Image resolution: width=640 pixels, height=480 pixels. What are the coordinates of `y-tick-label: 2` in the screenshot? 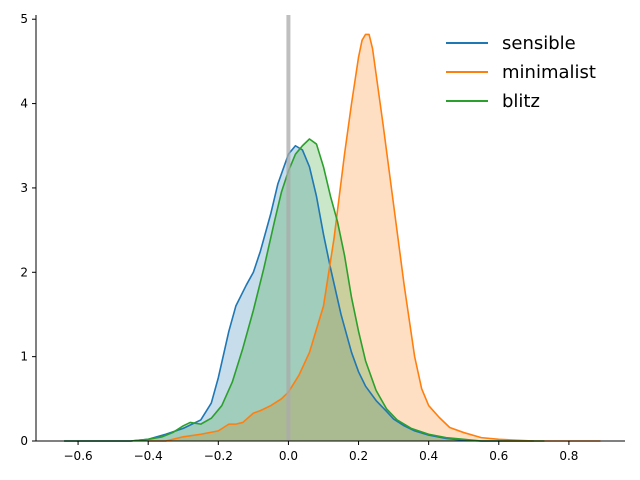 It's located at (24, 272).